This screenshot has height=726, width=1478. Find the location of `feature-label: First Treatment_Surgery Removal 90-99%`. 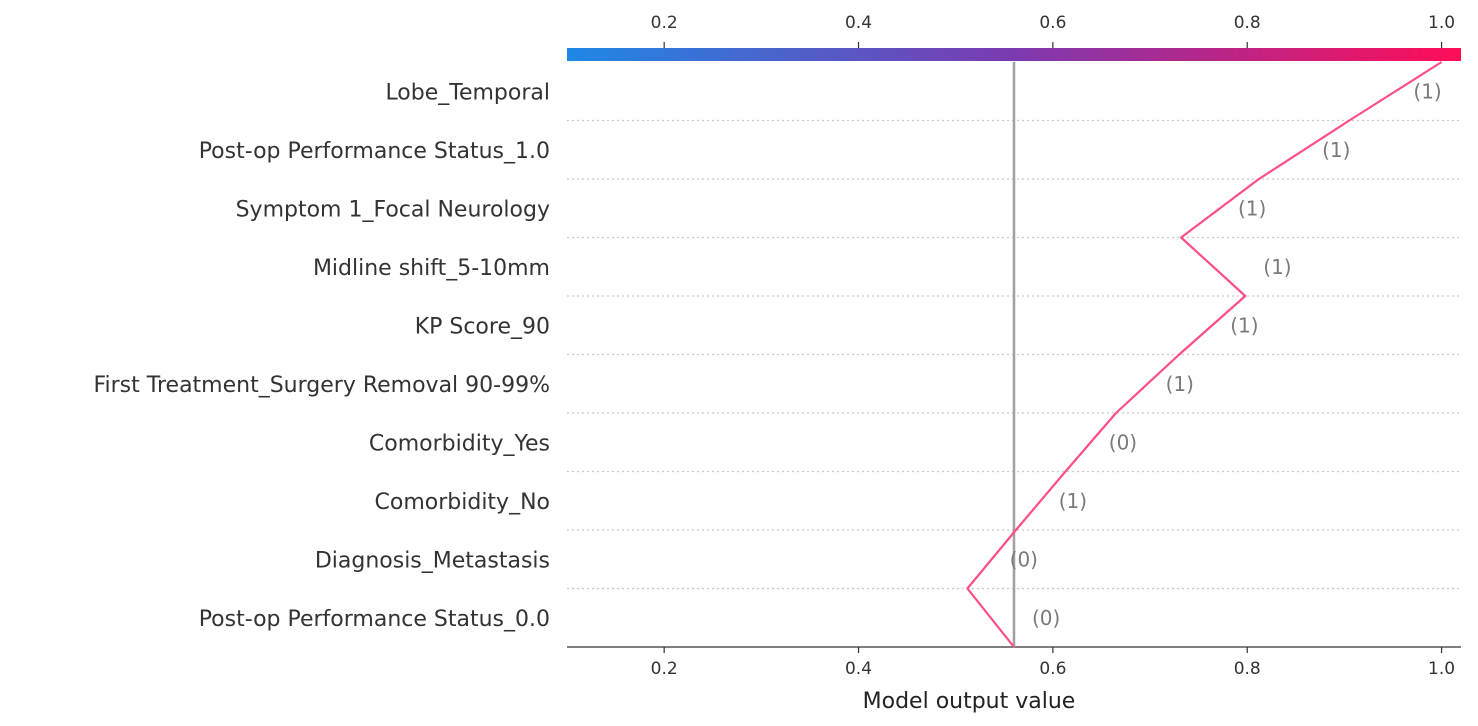

feature-label: First Treatment_Surgery Removal 90-99% is located at coordinates (321, 385).